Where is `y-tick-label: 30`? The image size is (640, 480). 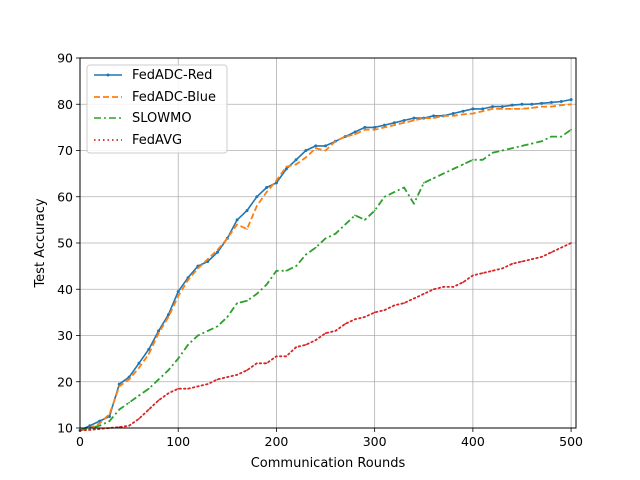 y-tick-label: 30 is located at coordinates (65, 335).